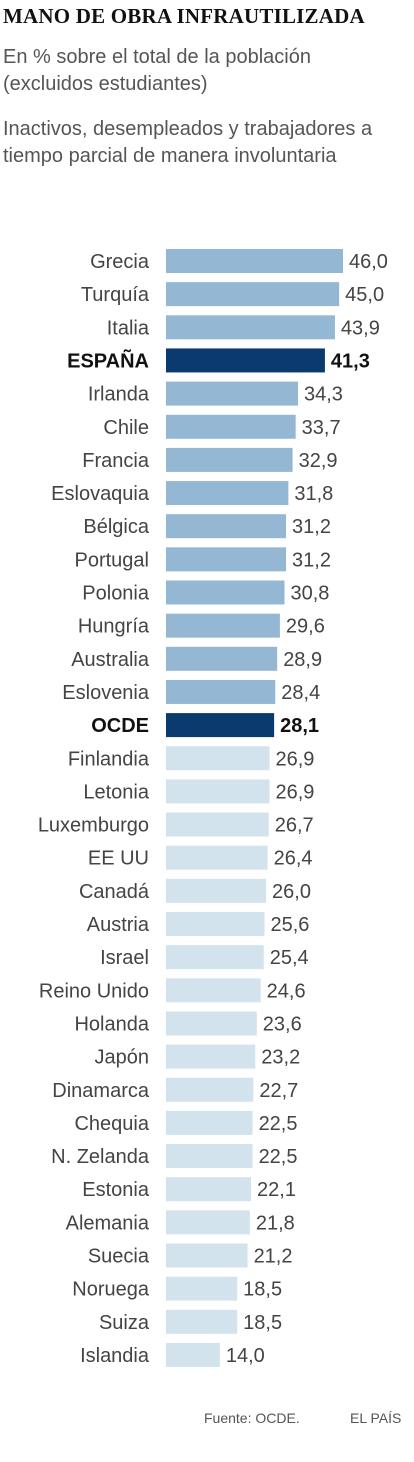 Image resolution: width=414 pixels, height=1462 pixels. I want to click on bar-austria, so click(215, 924).